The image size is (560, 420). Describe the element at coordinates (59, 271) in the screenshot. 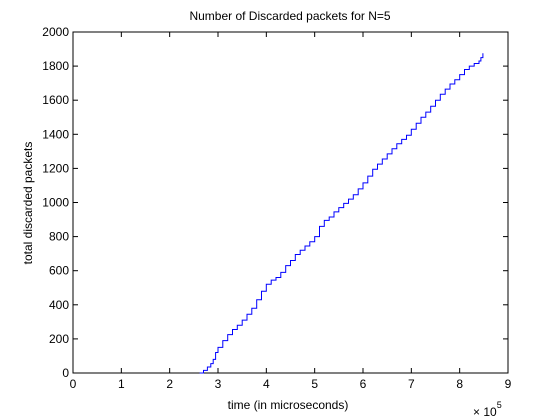

I see `y-tick-label: 600` at that location.